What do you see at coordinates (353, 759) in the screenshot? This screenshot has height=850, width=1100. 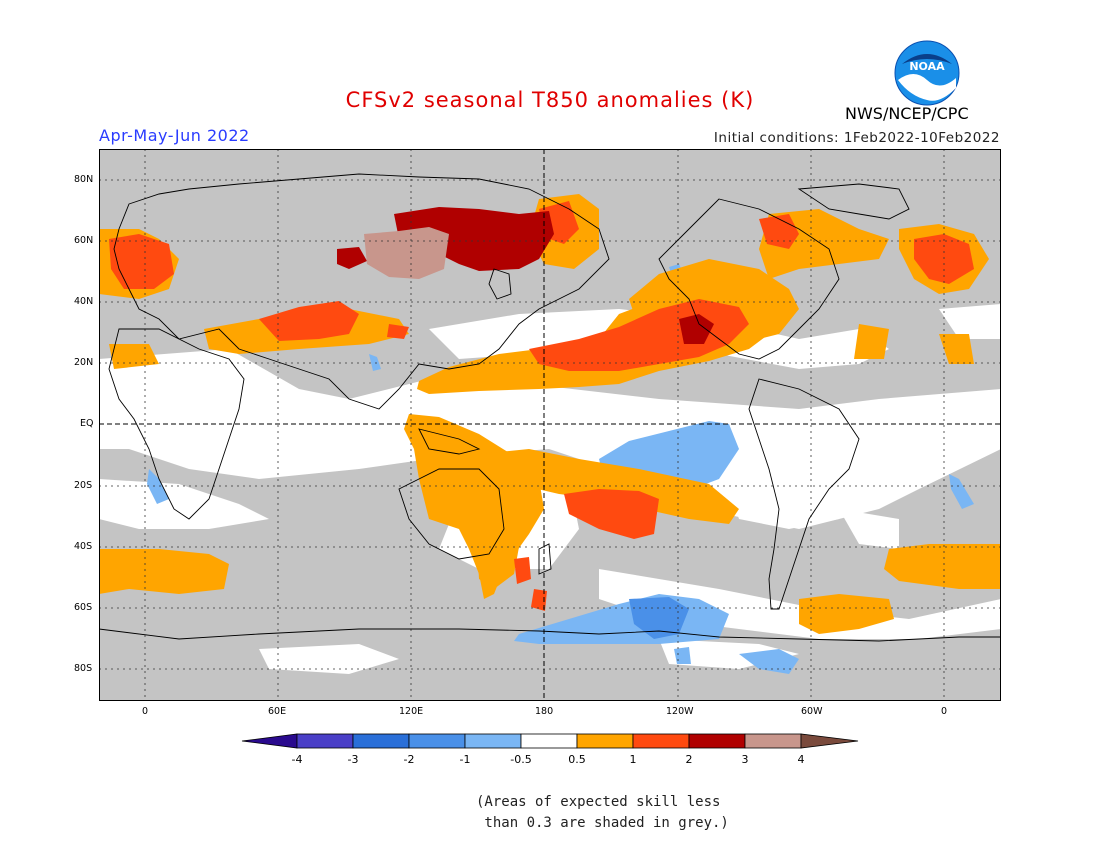 I see `color-bar-tick-label: -3` at bounding box center [353, 759].